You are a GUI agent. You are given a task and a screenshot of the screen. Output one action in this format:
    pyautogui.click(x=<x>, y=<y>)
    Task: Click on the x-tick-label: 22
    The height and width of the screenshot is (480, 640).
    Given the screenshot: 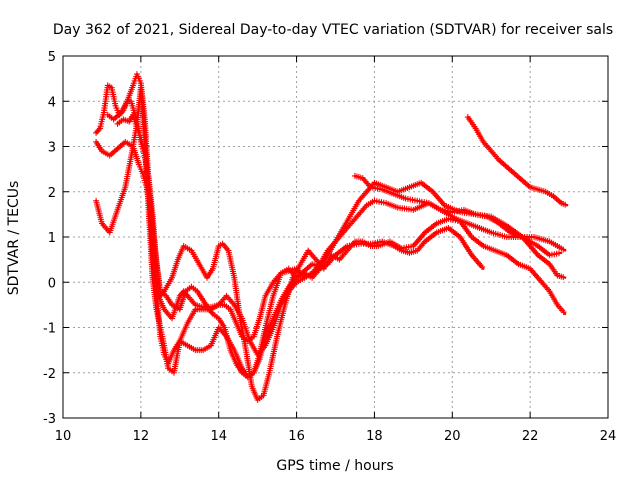 What is the action you would take?
    pyautogui.click(x=530, y=436)
    